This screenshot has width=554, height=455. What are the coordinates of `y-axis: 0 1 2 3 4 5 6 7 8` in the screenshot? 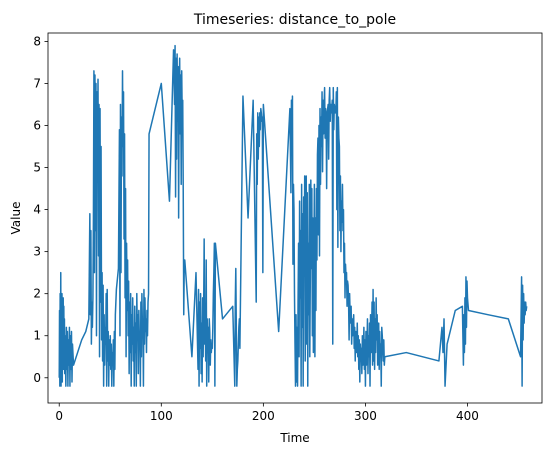 It's located at (40, 209).